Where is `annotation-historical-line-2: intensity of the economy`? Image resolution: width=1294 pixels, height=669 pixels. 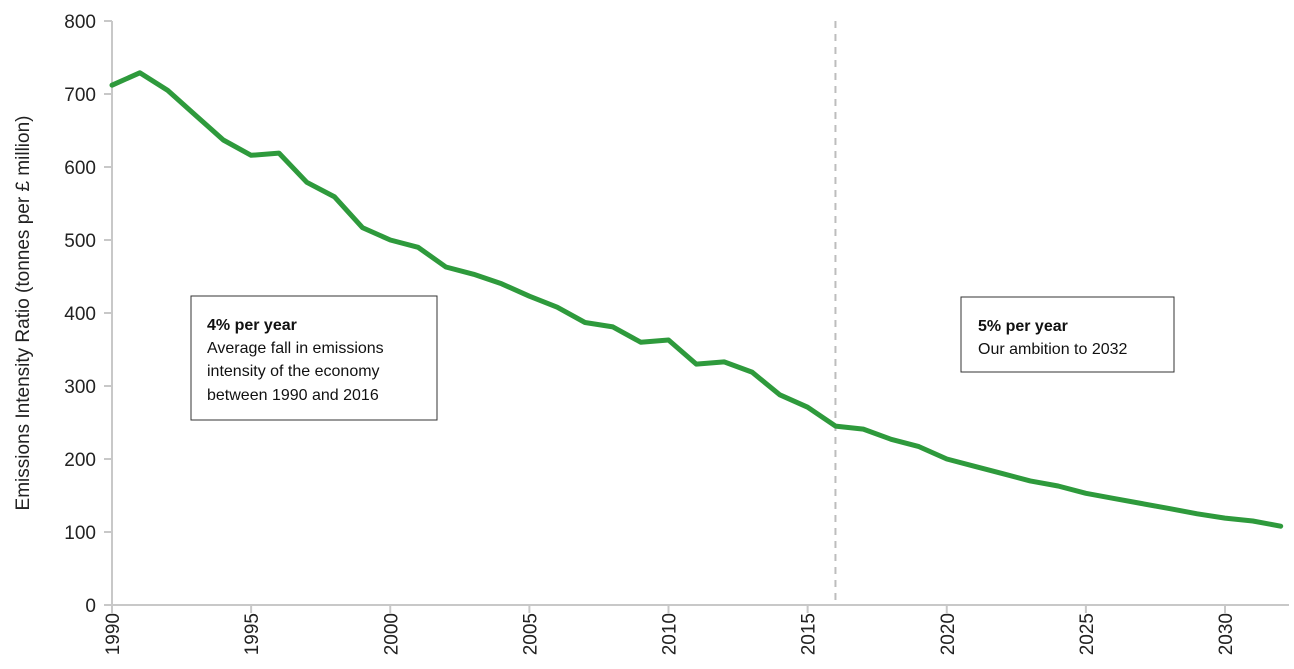 annotation-historical-line-2: intensity of the economy is located at coordinates (293, 371).